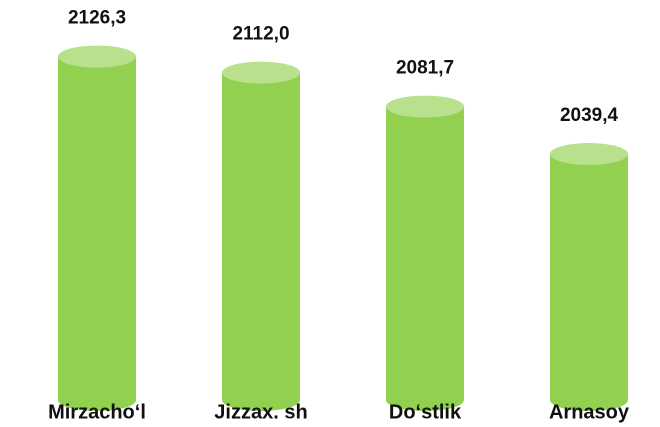 This screenshot has height=427, width=660. What do you see at coordinates (589, 115) in the screenshot?
I see `value-label: 2039,4` at bounding box center [589, 115].